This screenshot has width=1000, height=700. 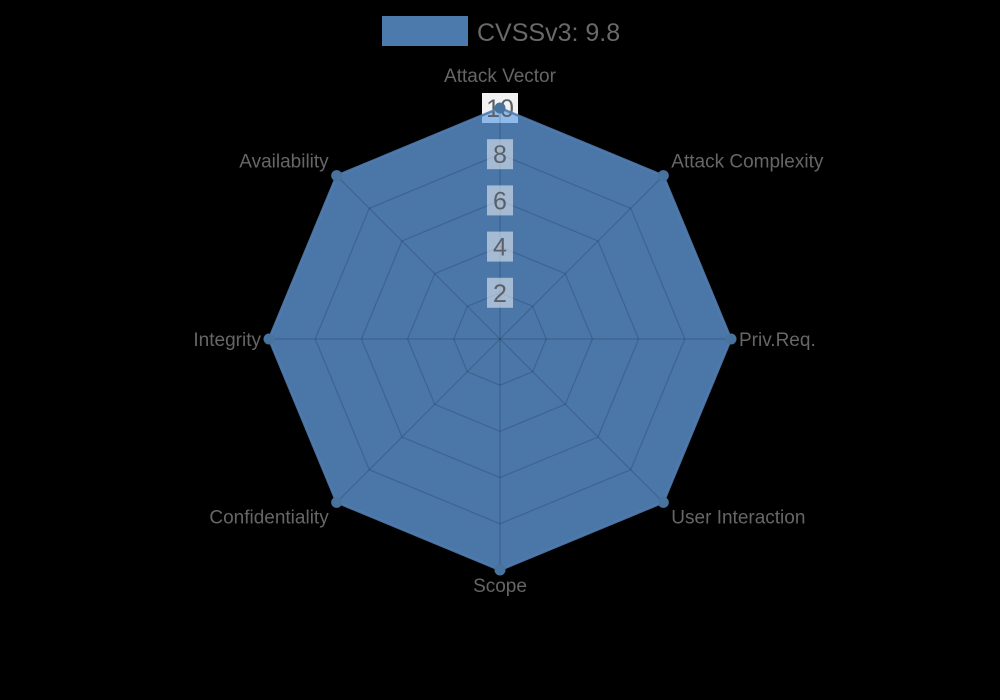 I want to click on axis-label-confidentiality: Confidentiality, so click(x=269, y=517).